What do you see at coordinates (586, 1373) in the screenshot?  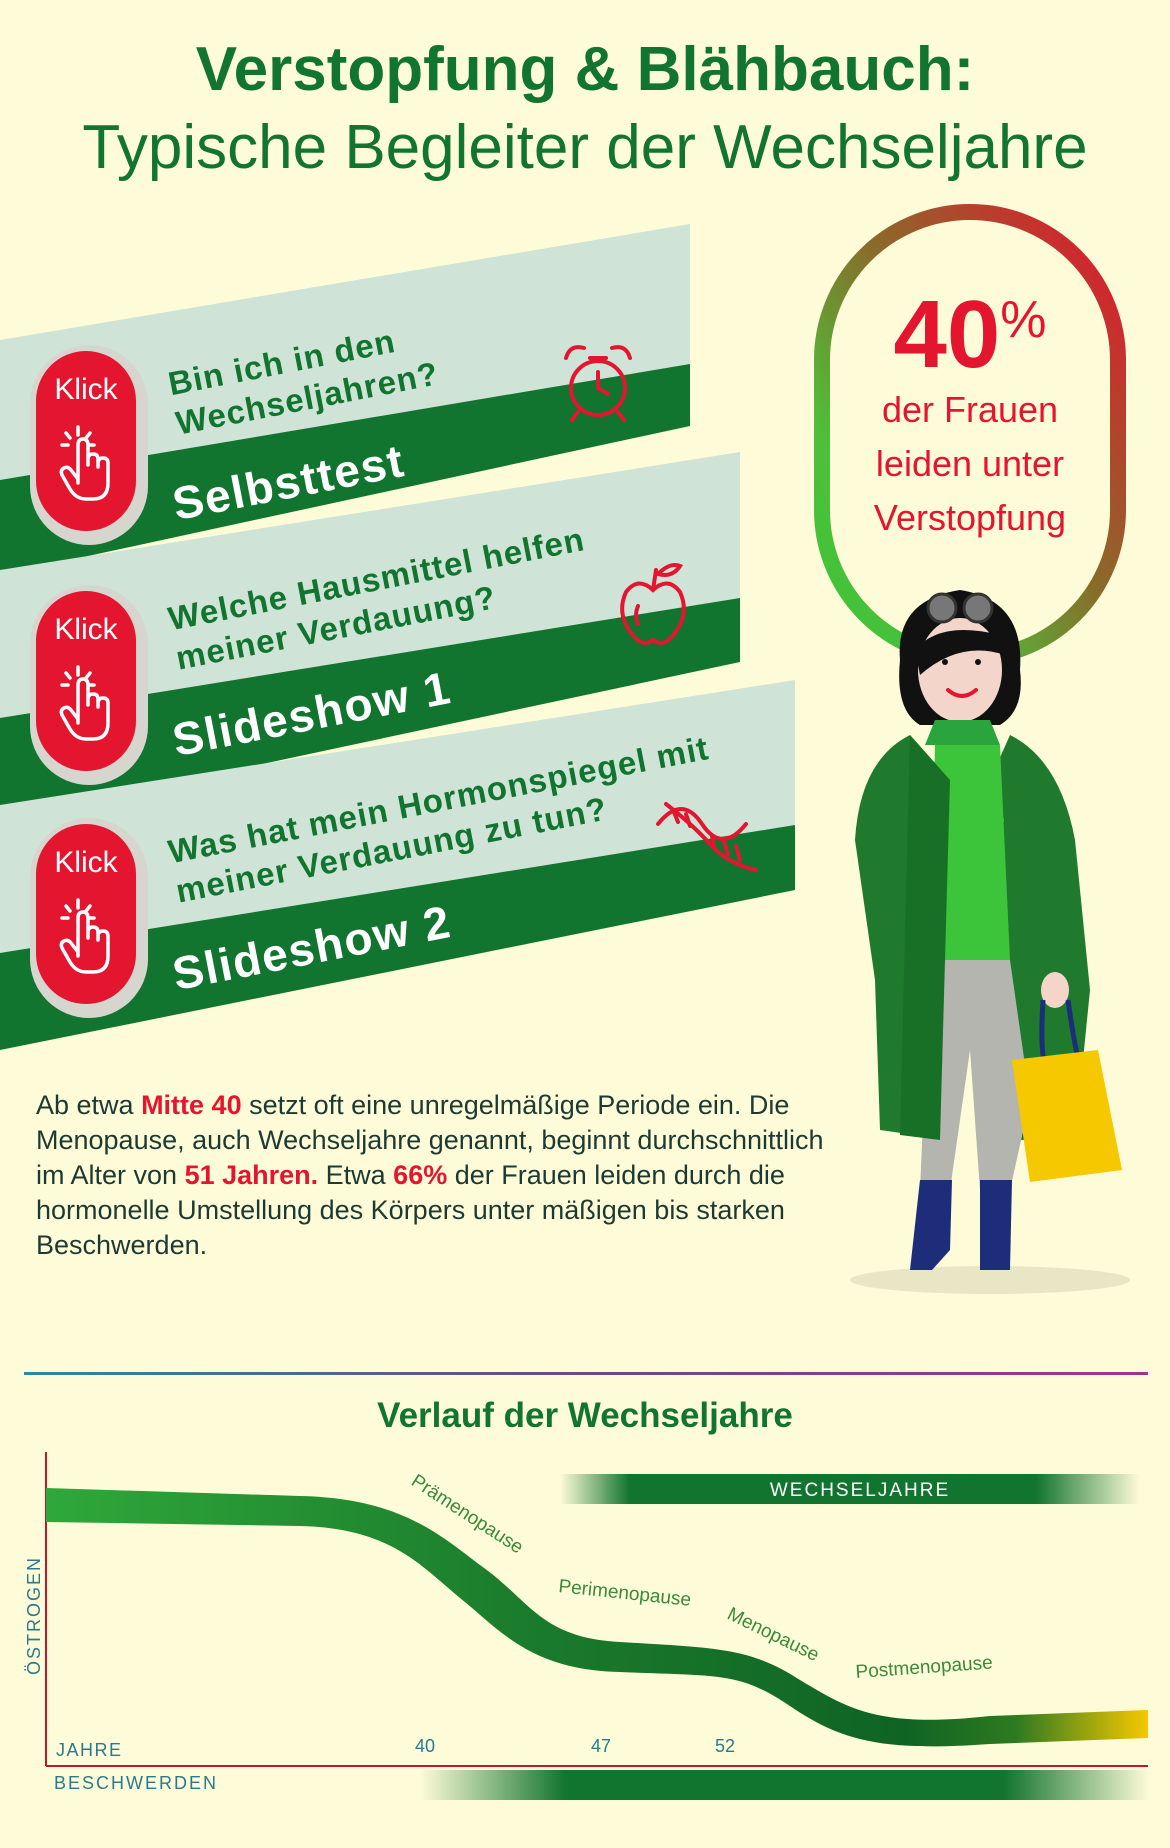 I see `section-divider` at bounding box center [586, 1373].